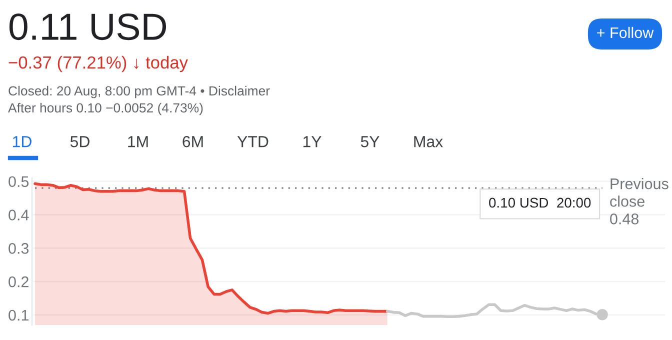  Describe the element at coordinates (139, 92) in the screenshot. I see `text: Closed: 20 Aug, 8:00 pm GMT-4 • Disclaimer` at that location.